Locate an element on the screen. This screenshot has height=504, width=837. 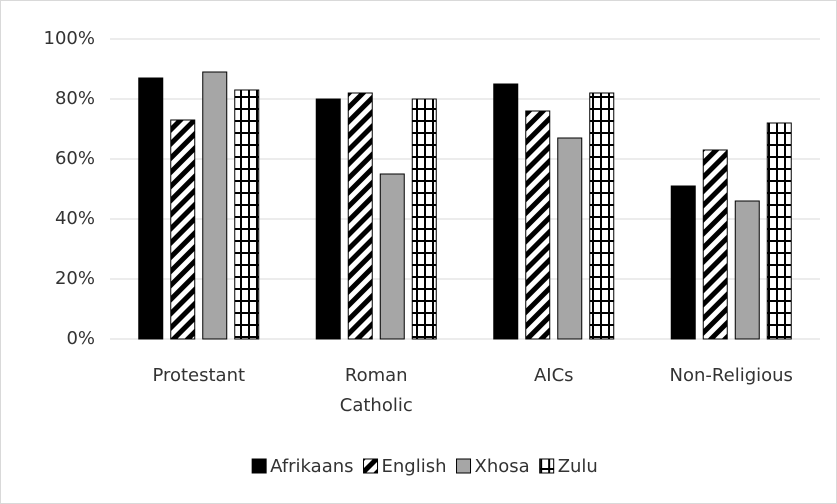
legend-label: Zulu is located at coordinates (578, 466).